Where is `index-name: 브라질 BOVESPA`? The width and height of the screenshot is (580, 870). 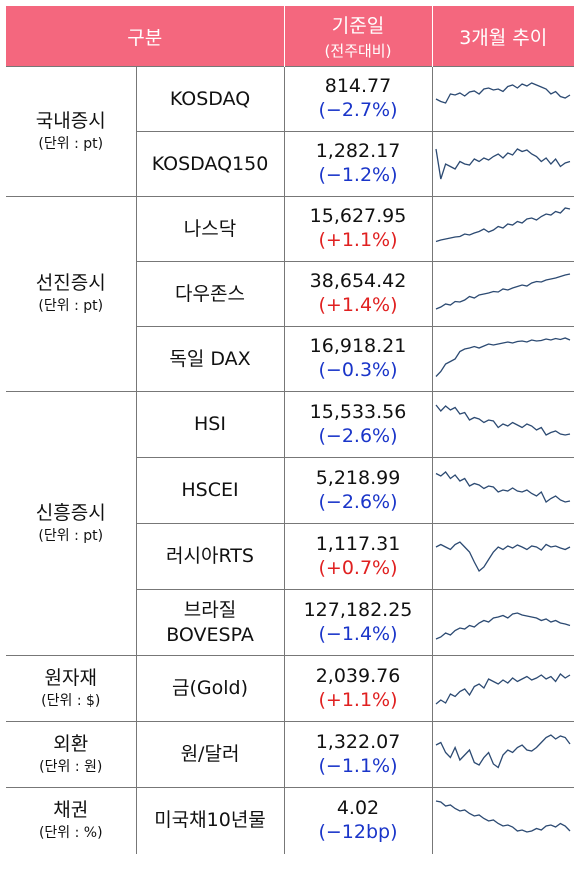
index-name: 브라질 BOVESPA is located at coordinates (209, 622).